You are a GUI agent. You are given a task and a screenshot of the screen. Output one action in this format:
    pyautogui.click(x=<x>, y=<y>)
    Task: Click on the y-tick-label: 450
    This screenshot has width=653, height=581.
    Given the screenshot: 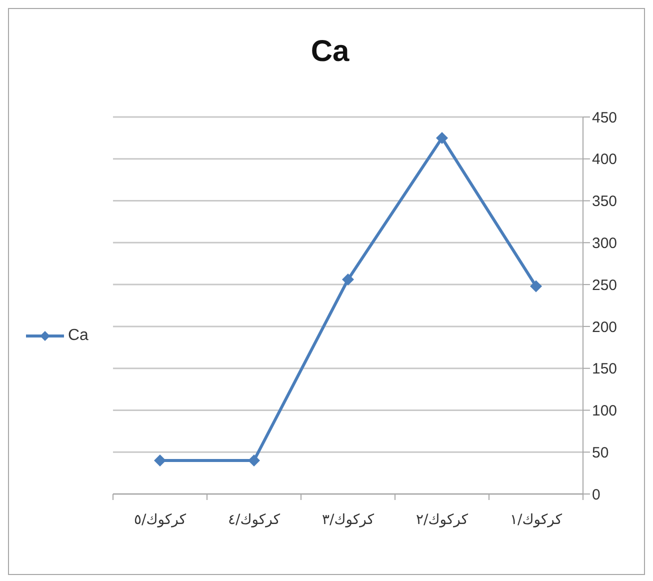 What is the action you would take?
    pyautogui.click(x=605, y=117)
    